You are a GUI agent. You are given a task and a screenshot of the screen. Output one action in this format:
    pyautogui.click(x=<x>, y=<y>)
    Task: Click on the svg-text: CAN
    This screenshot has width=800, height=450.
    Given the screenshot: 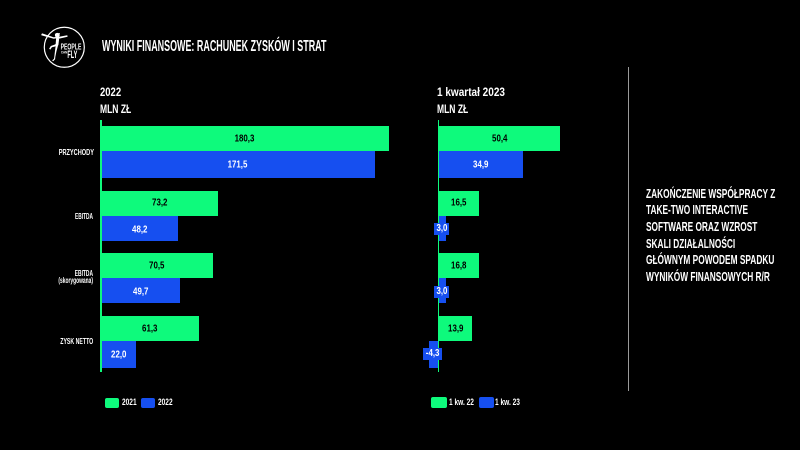 What is the action you would take?
    pyautogui.click(x=64, y=52)
    